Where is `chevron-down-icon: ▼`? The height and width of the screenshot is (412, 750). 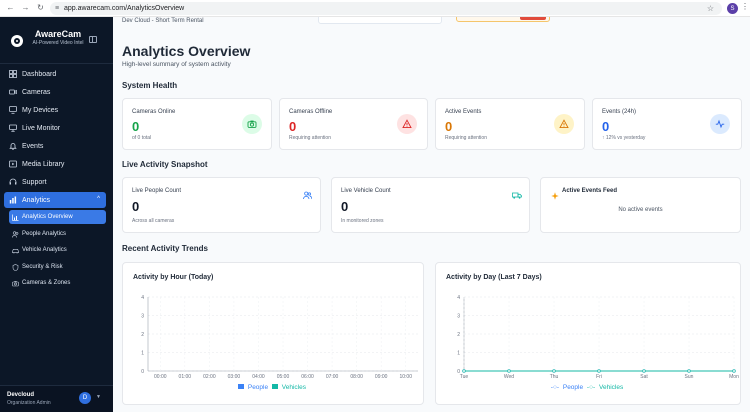
chevron-down-icon: ▼ is located at coordinates (98, 397).